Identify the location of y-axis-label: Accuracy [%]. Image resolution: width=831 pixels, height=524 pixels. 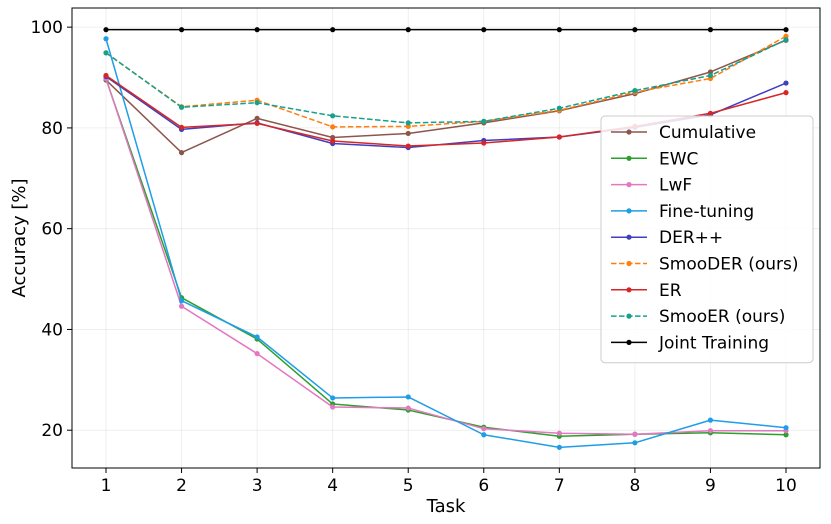
(19, 237).